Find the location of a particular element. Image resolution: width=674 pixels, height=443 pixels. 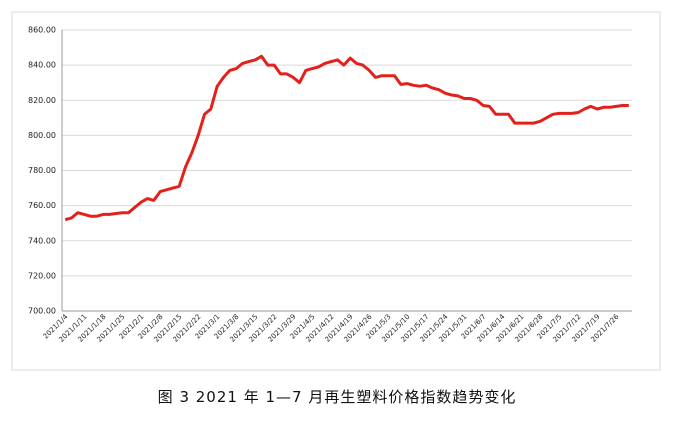

y-tick-label: 780.00 is located at coordinates (42, 170).